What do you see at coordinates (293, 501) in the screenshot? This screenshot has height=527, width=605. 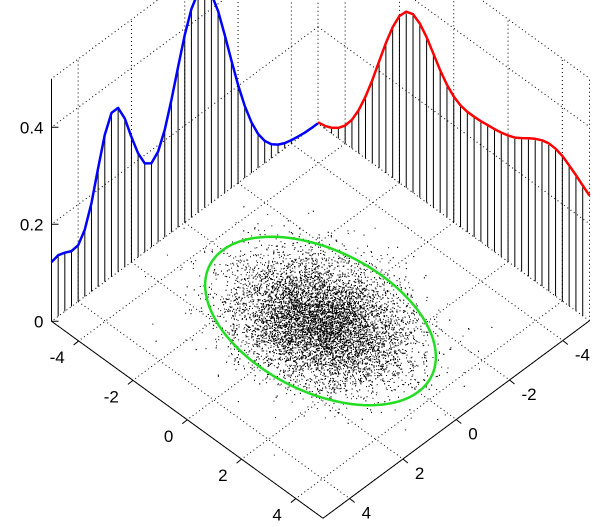 I see `x-tick-mark` at bounding box center [293, 501].